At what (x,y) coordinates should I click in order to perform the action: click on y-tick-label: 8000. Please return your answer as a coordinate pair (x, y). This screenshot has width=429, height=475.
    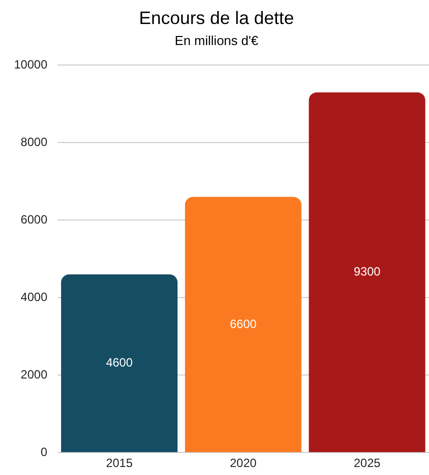
    Looking at the image, I should click on (34, 141).